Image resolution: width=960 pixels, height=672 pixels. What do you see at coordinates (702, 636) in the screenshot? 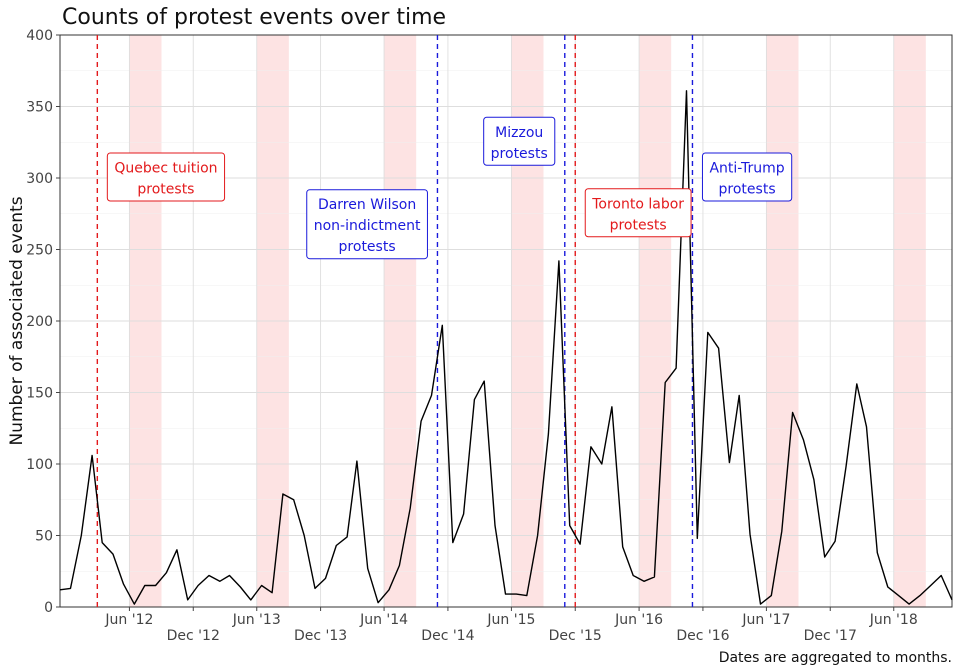
I see `x-tick-label: Dec '16` at bounding box center [702, 636].